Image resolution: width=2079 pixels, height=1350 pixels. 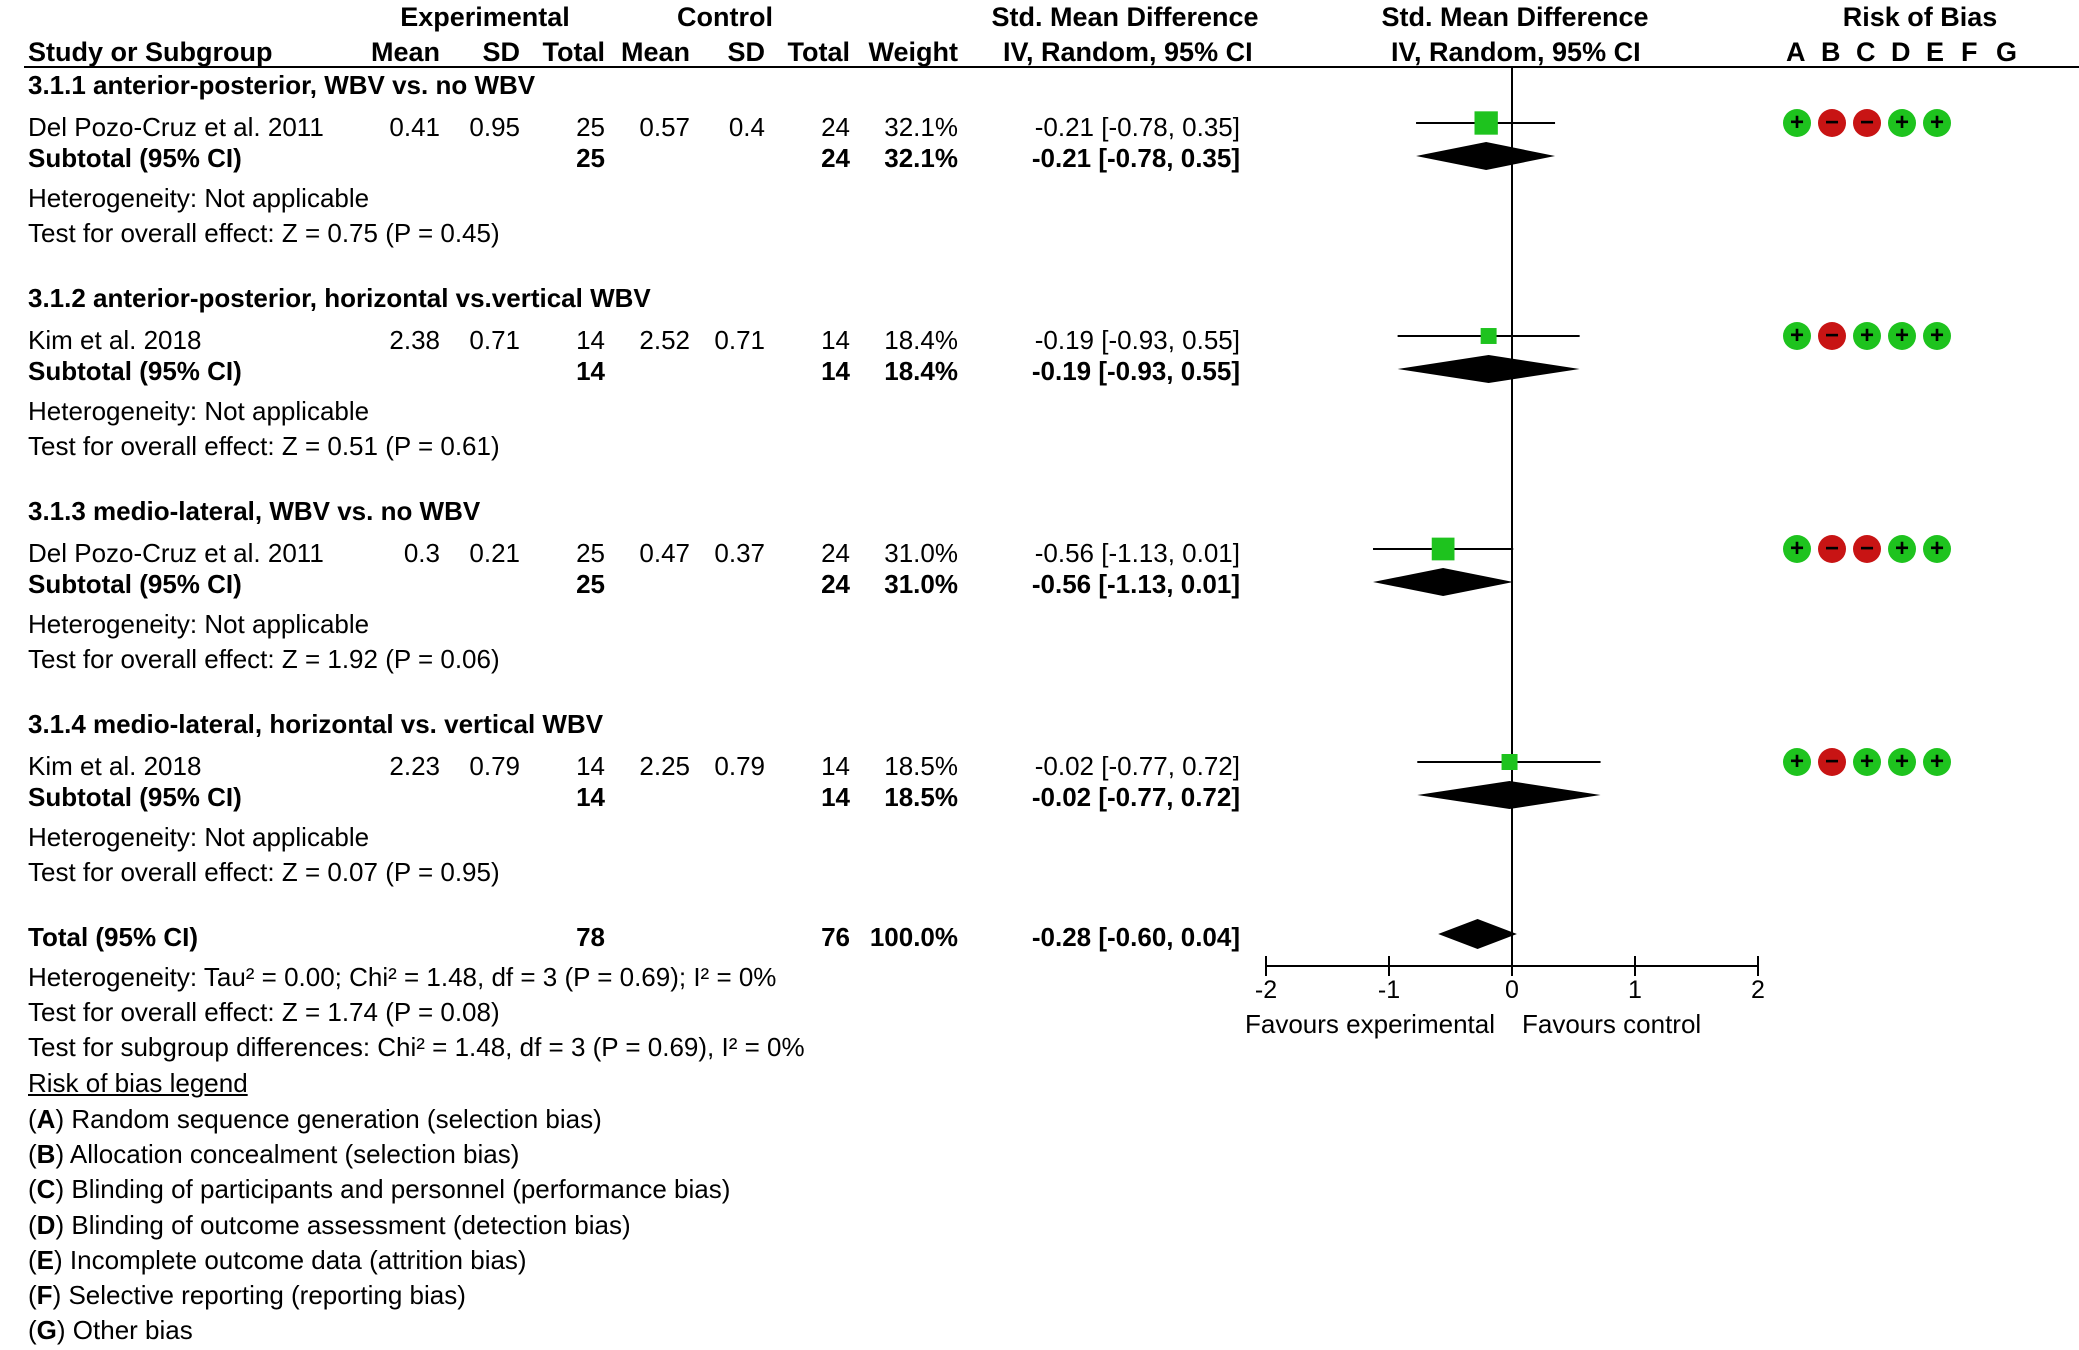 I want to click on x-tick-label: 0, so click(x=1512, y=990).